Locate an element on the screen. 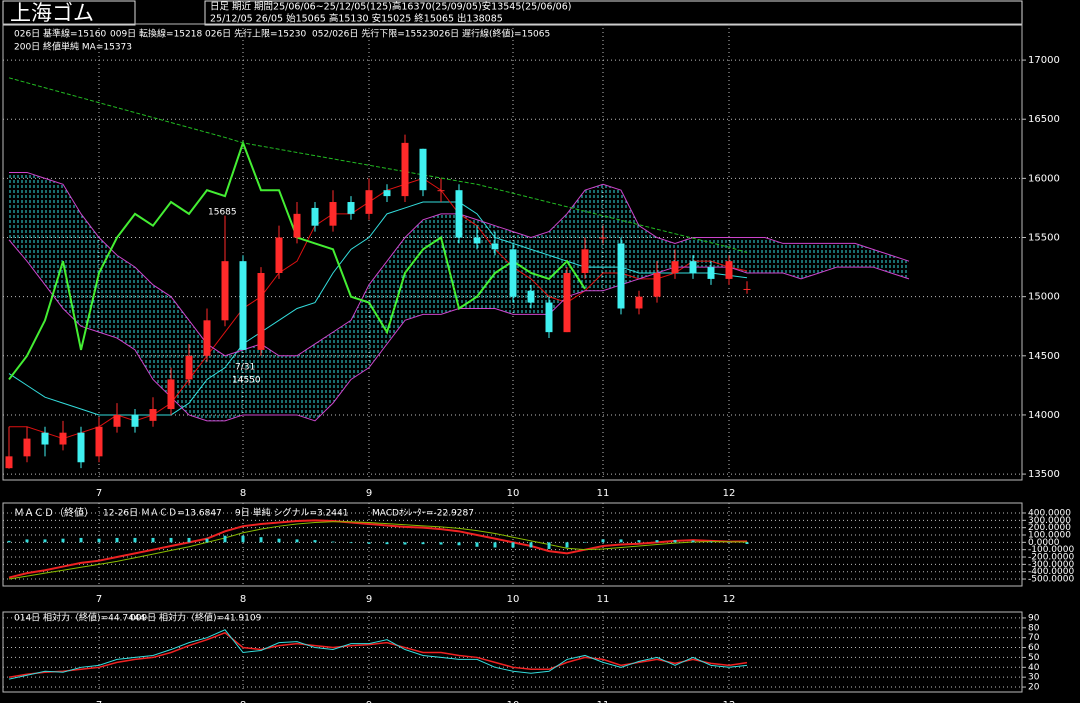 This screenshot has height=703, width=1080. y-tick-label: 100.0000 is located at coordinates (1049, 535).